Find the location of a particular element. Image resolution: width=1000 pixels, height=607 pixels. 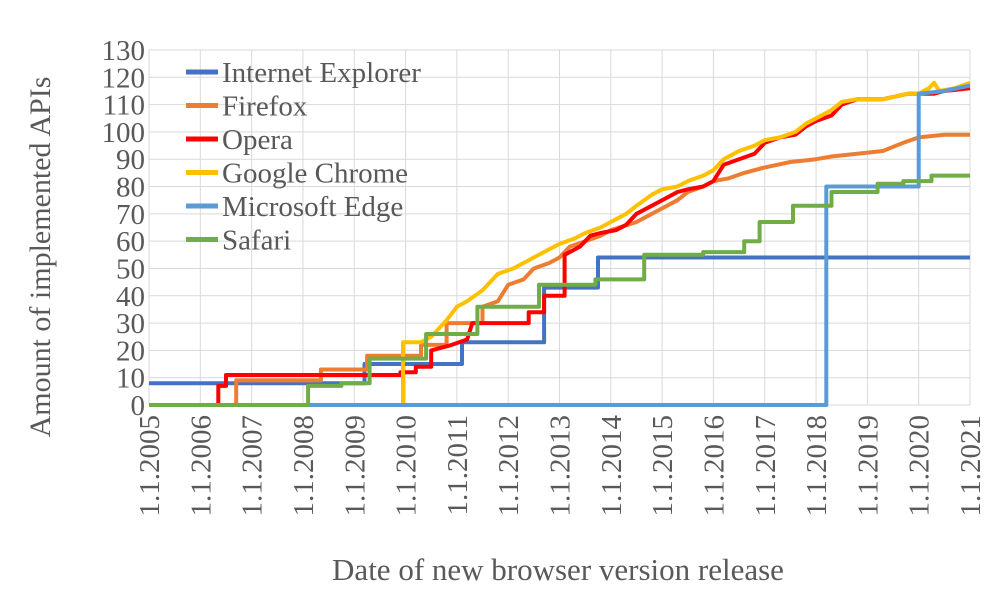

x-tick-label: 1.1.2013 is located at coordinates (561, 466).